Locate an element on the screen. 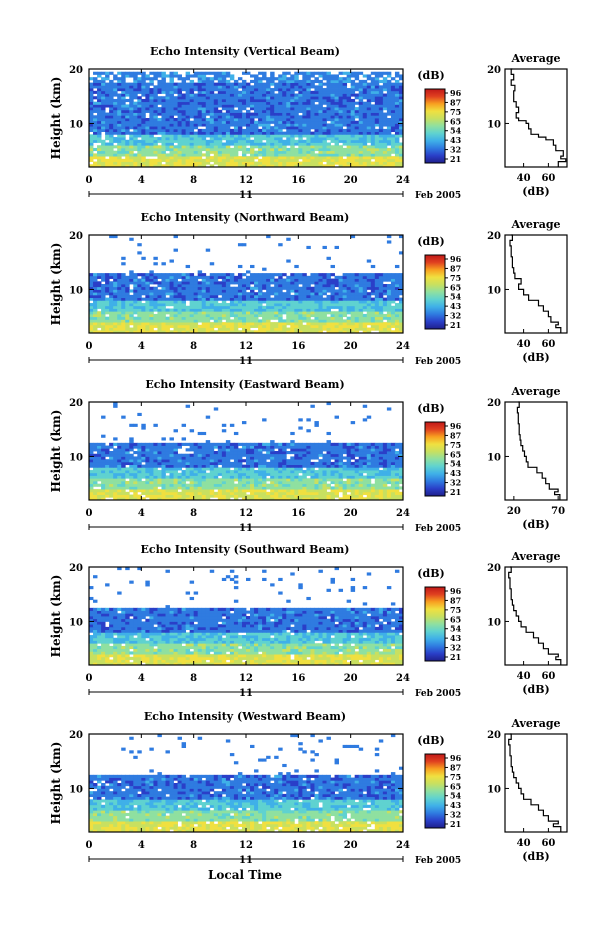 The height and width of the screenshot is (929, 616). avg-x-tick-label: 40 is located at coordinates (524, 178).